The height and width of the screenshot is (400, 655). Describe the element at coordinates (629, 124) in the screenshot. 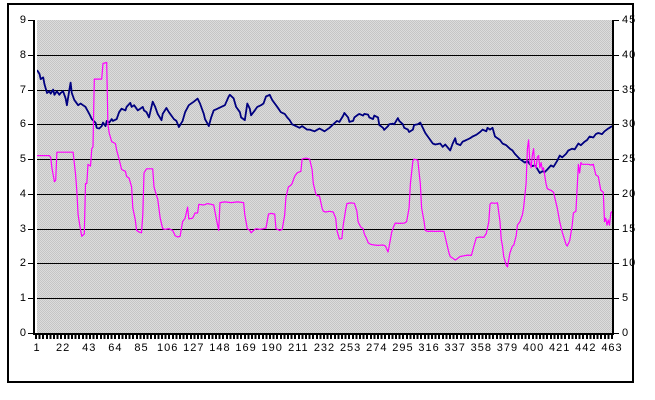

I see `y-axis-right-tick-label: 30` at that location.